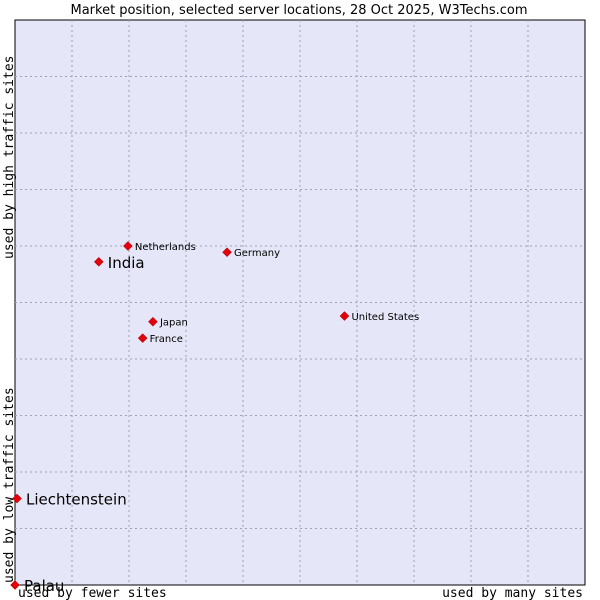  What do you see at coordinates (385, 317) in the screenshot?
I see `data-label-united-states: United States` at bounding box center [385, 317].